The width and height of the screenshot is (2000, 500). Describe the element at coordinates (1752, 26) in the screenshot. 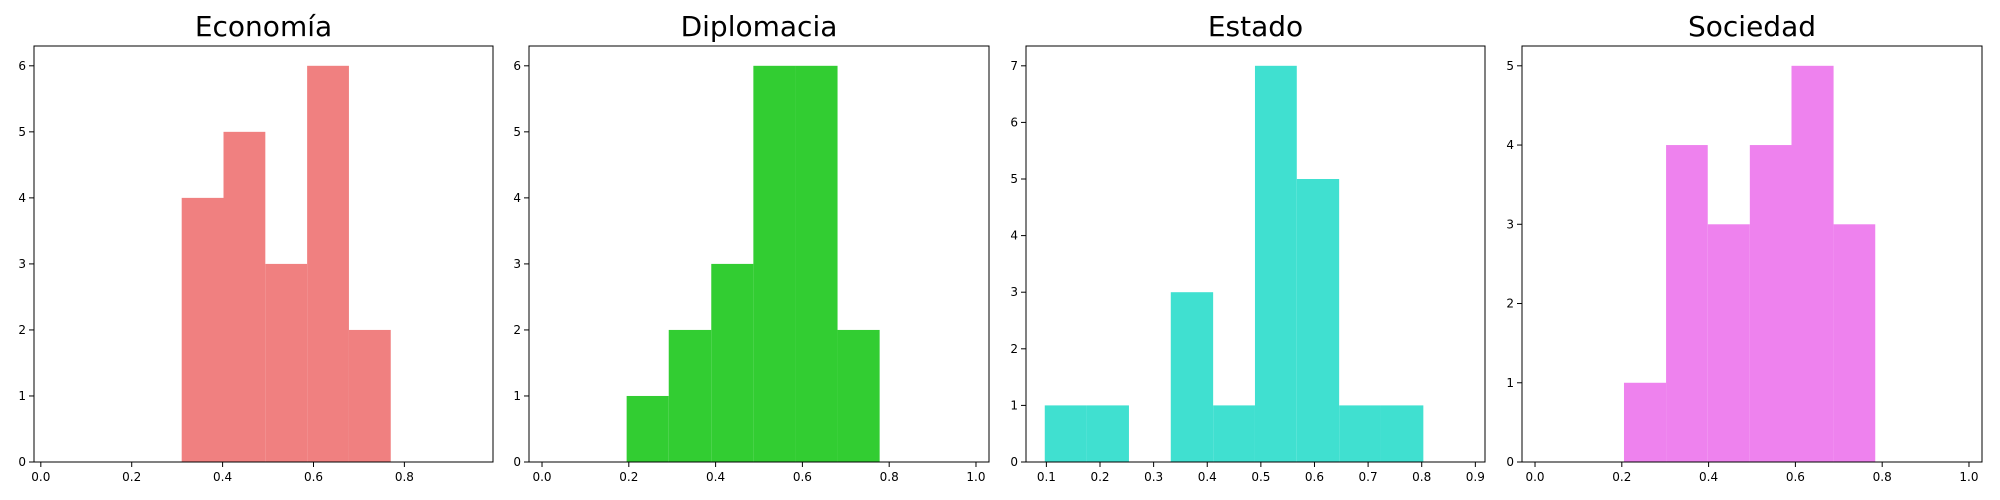

I see `subplot-title: Sociedad` at that location.